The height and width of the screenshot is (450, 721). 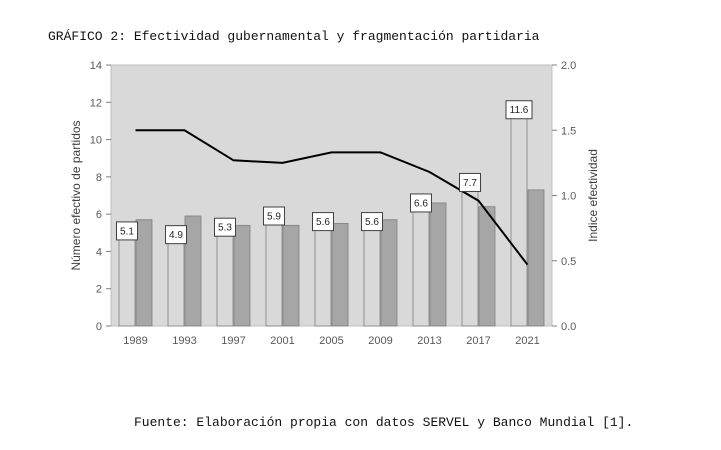 I want to click on x-tick-label: 1989, so click(x=135, y=341).